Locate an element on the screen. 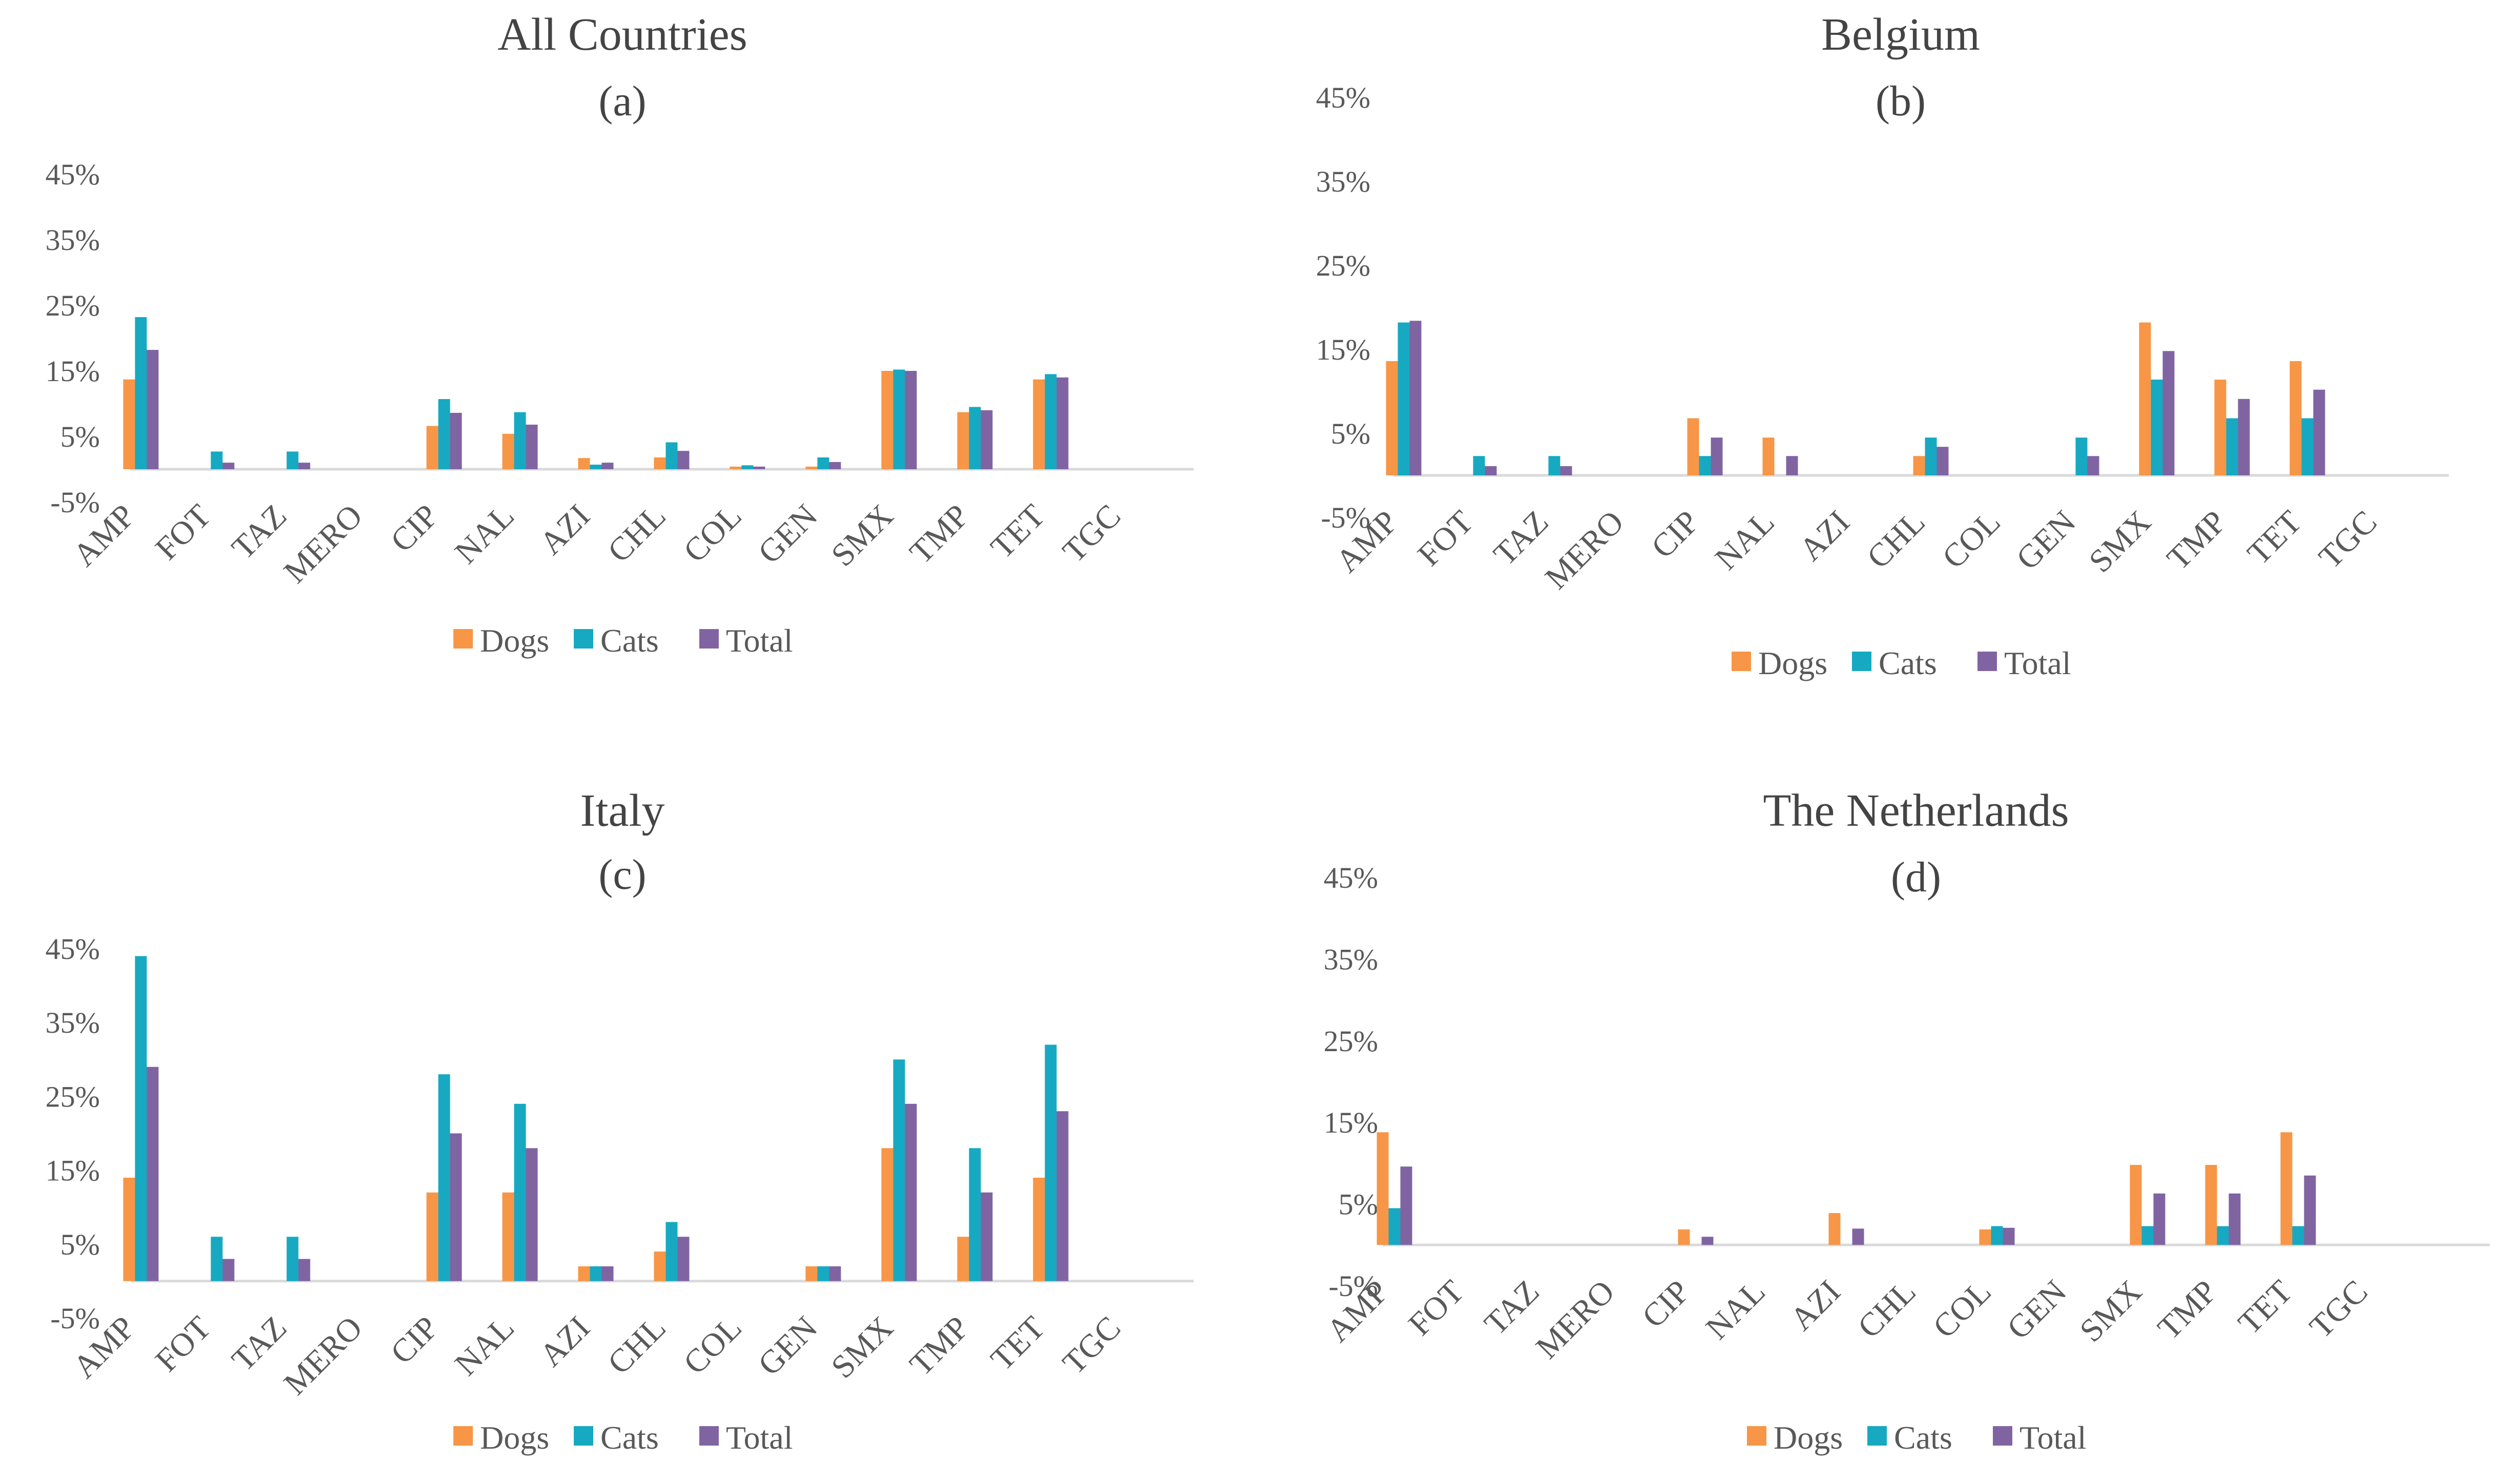 Image resolution: width=2499 pixels, height=1484 pixels. bar-total-chl is located at coordinates (684, 1259).